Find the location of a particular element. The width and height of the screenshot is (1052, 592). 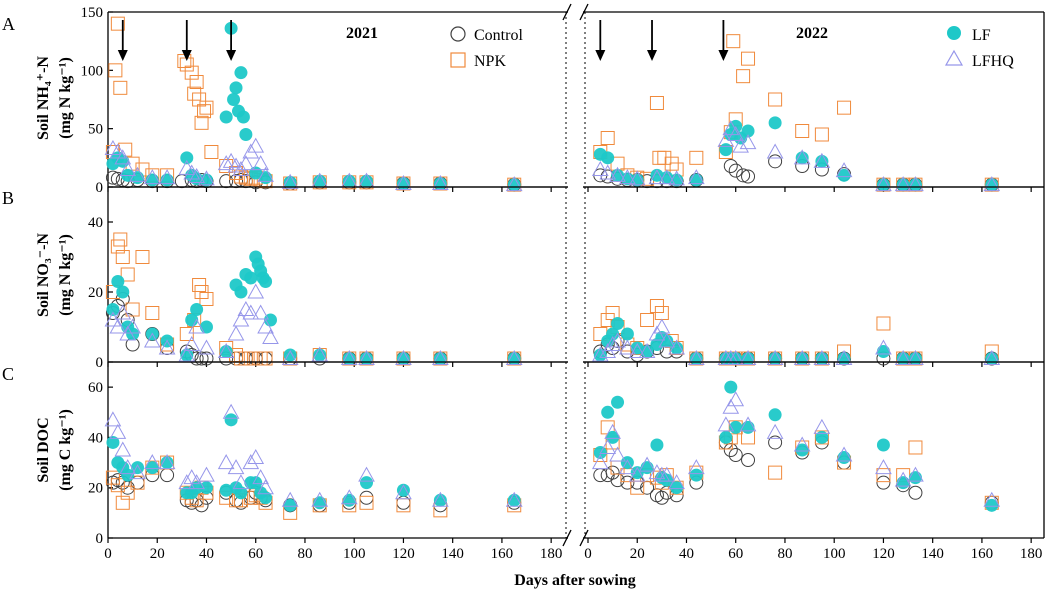

x-tick-label-2022-9: 180 is located at coordinates (1031, 554).